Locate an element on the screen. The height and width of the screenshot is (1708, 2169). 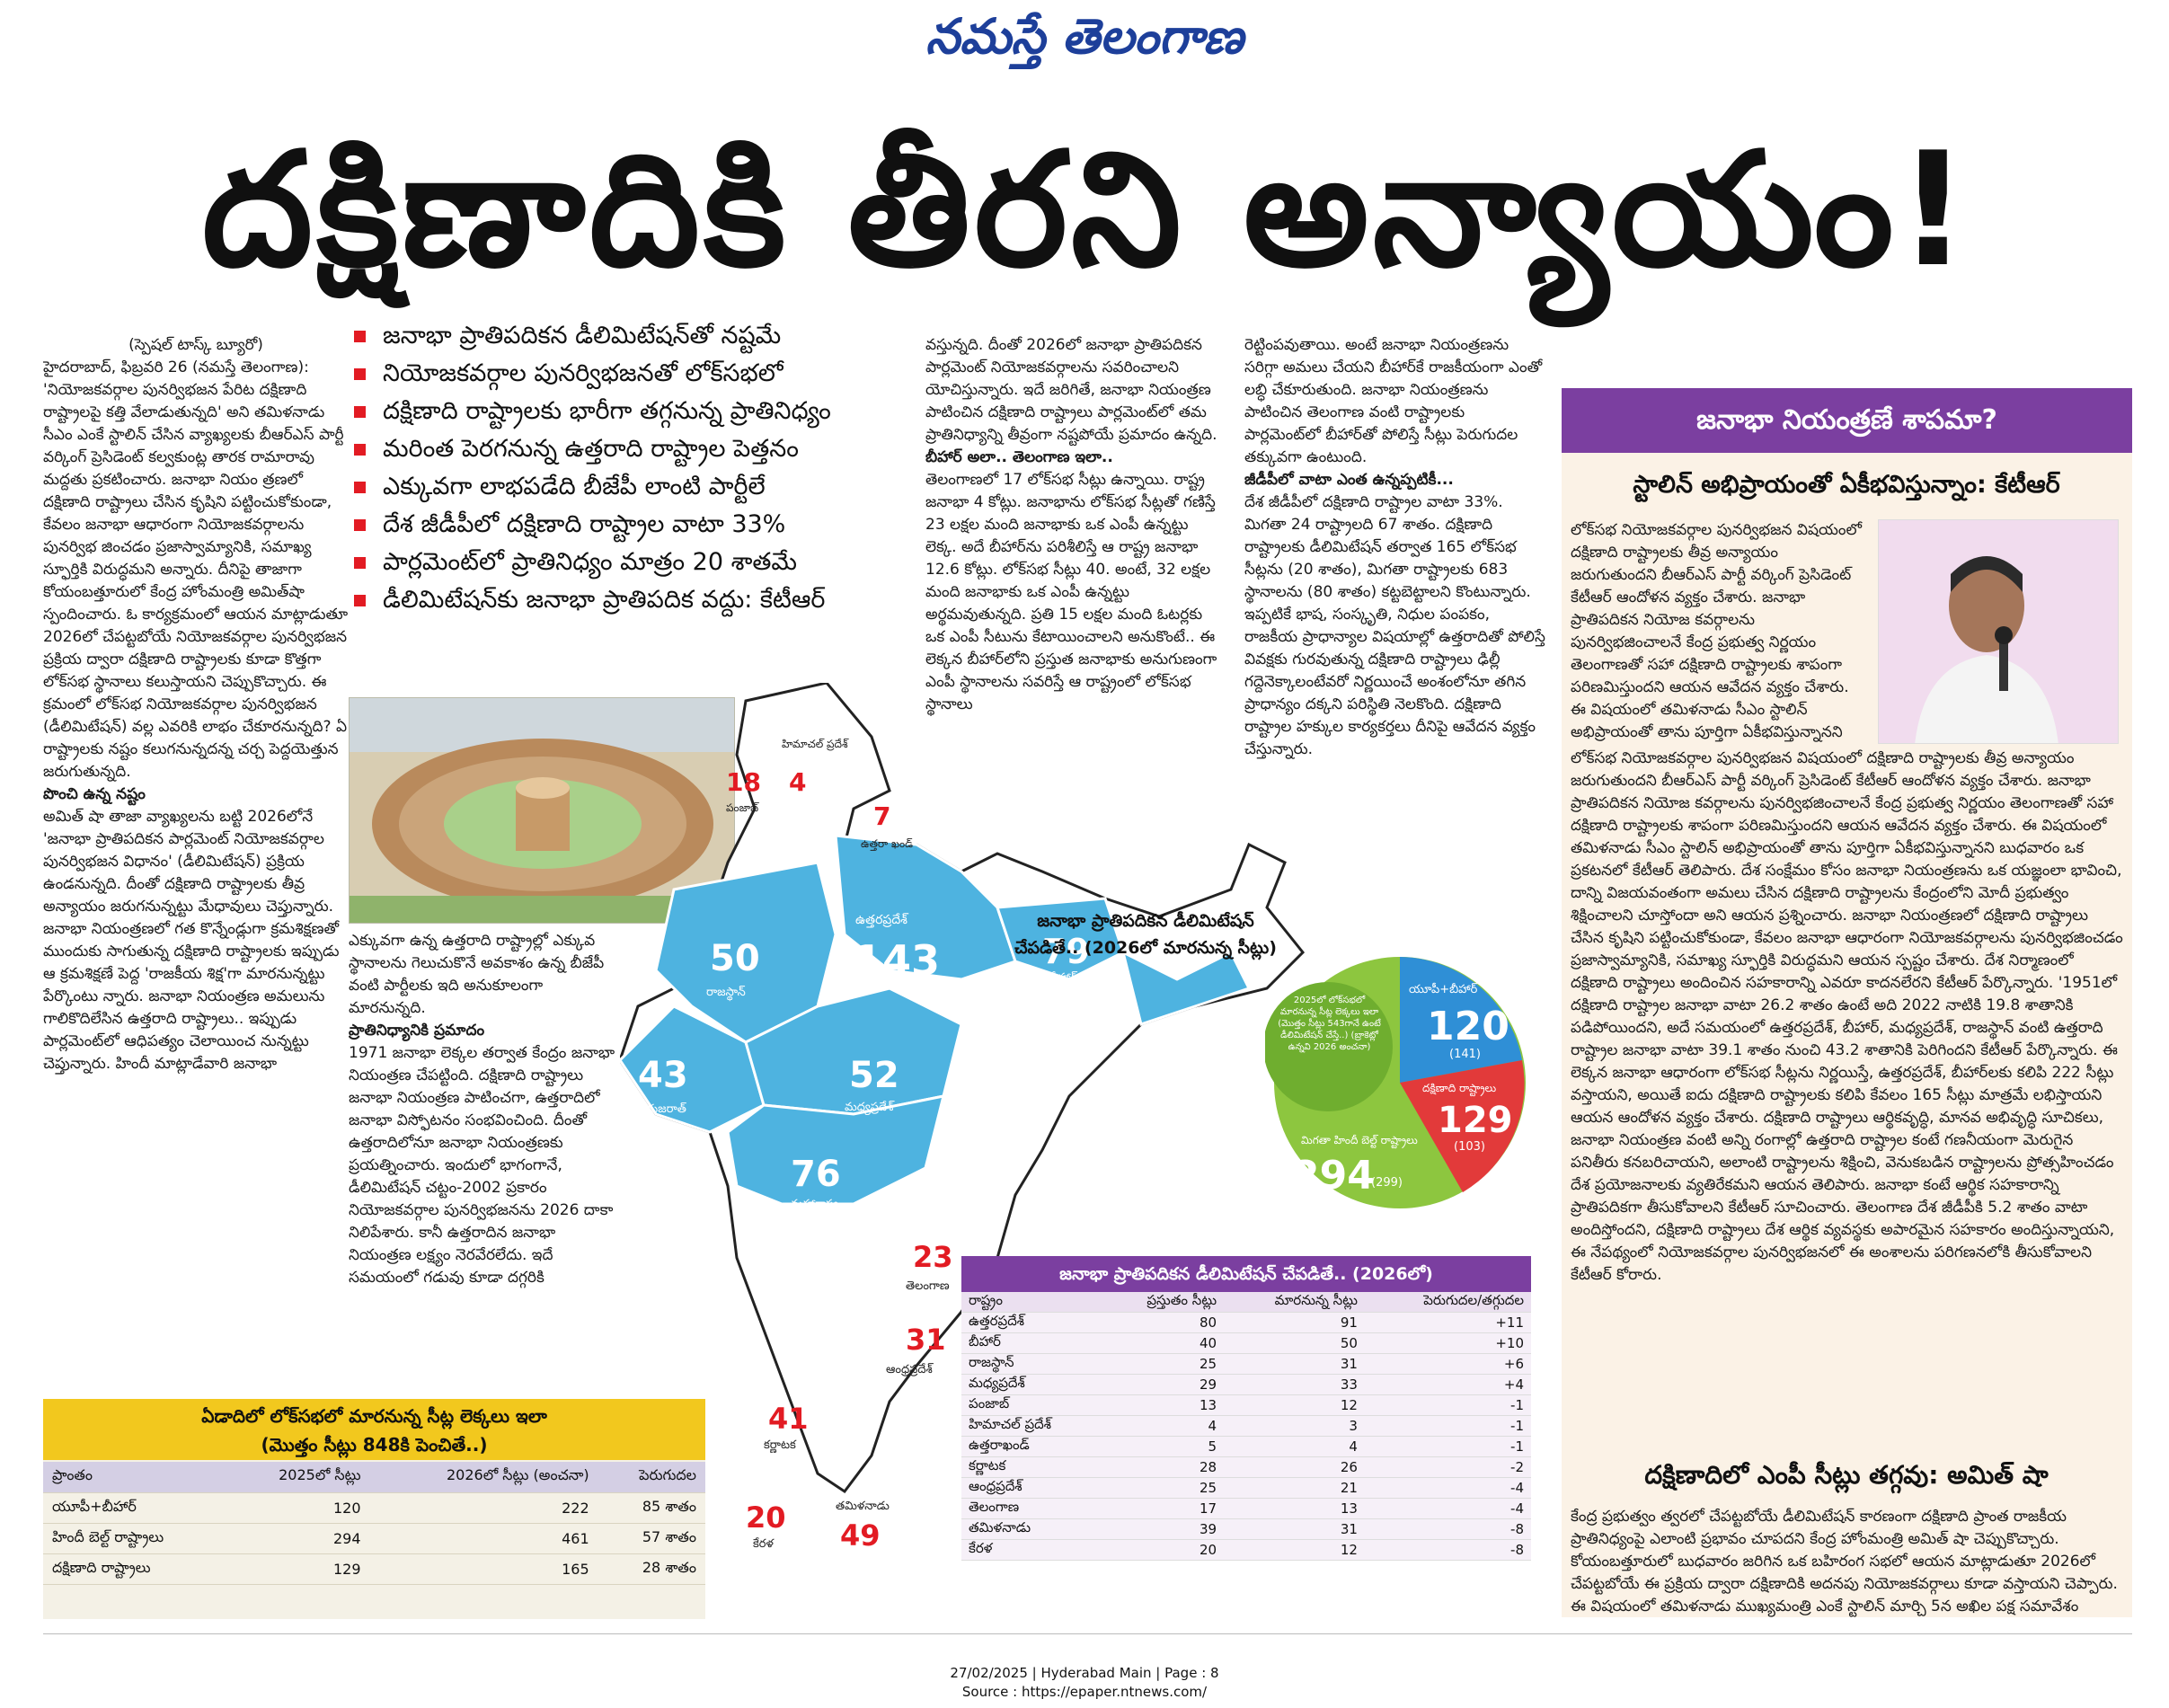
table-cell: 39 is located at coordinates (1164, 1529).